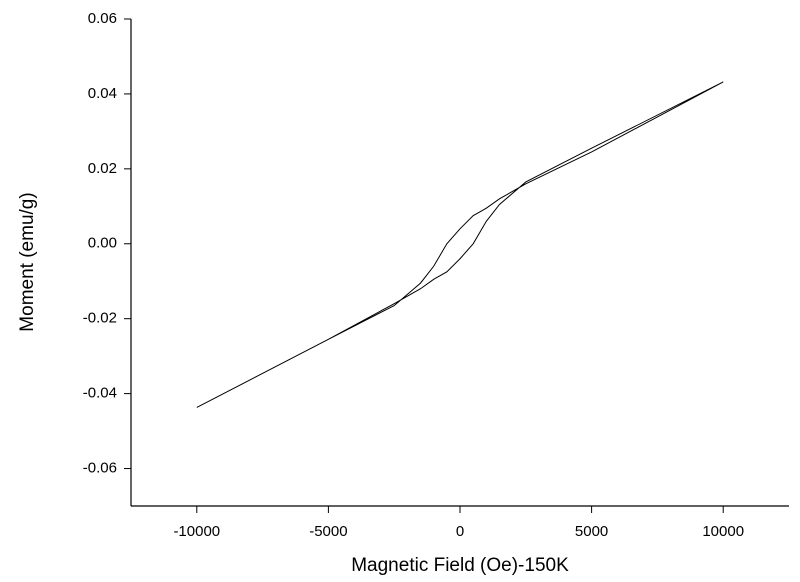  Describe the element at coordinates (27, 261) in the screenshot. I see `y-axis-label: Moment (emu/g)` at that location.